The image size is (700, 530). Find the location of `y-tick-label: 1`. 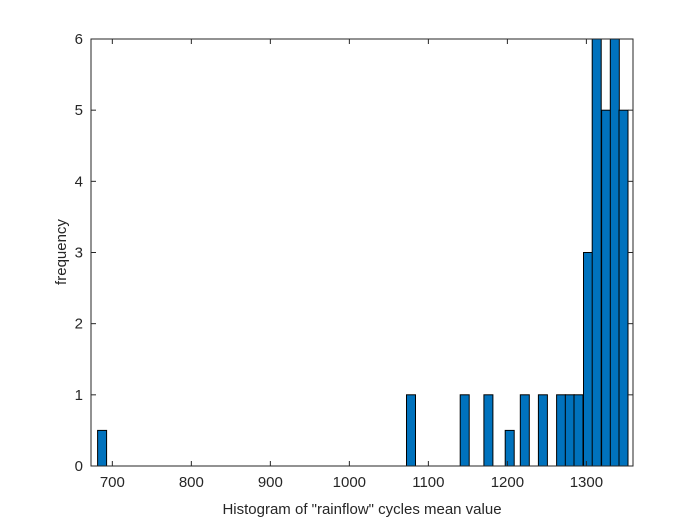

y-tick-label: 1 is located at coordinates (79, 395).